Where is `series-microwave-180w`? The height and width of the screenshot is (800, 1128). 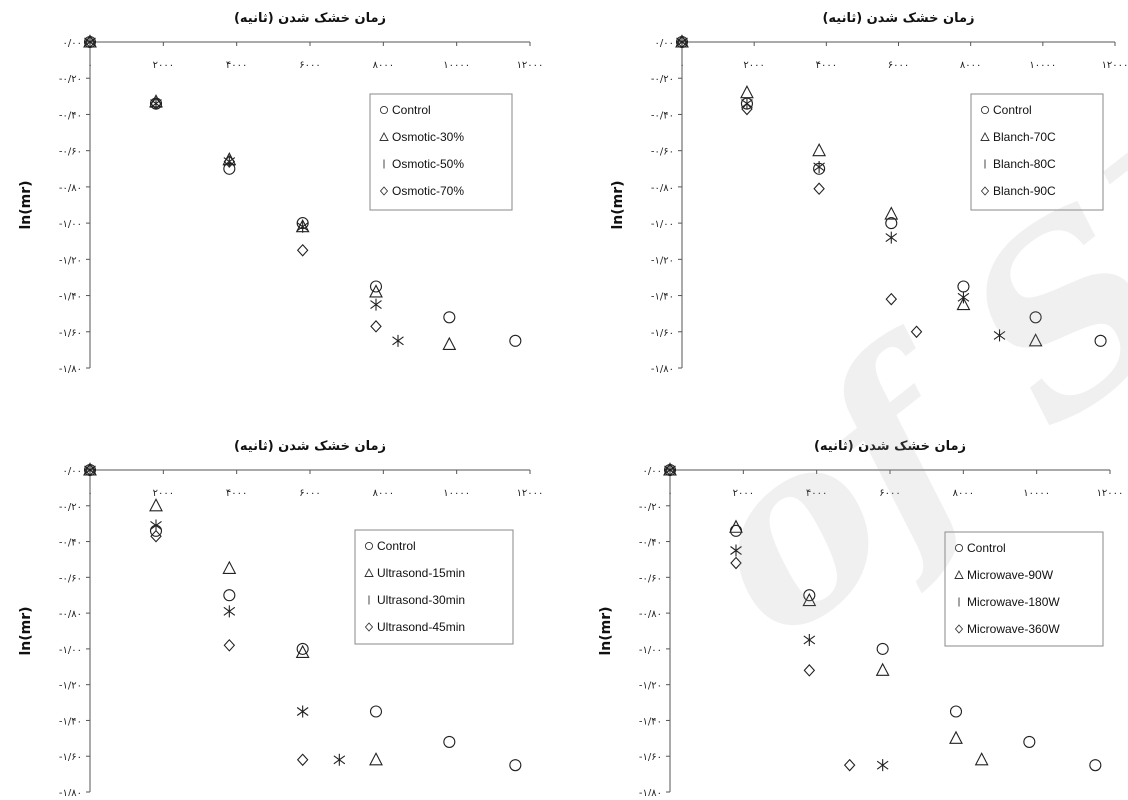
series-microwave-180w is located at coordinates (776, 618).